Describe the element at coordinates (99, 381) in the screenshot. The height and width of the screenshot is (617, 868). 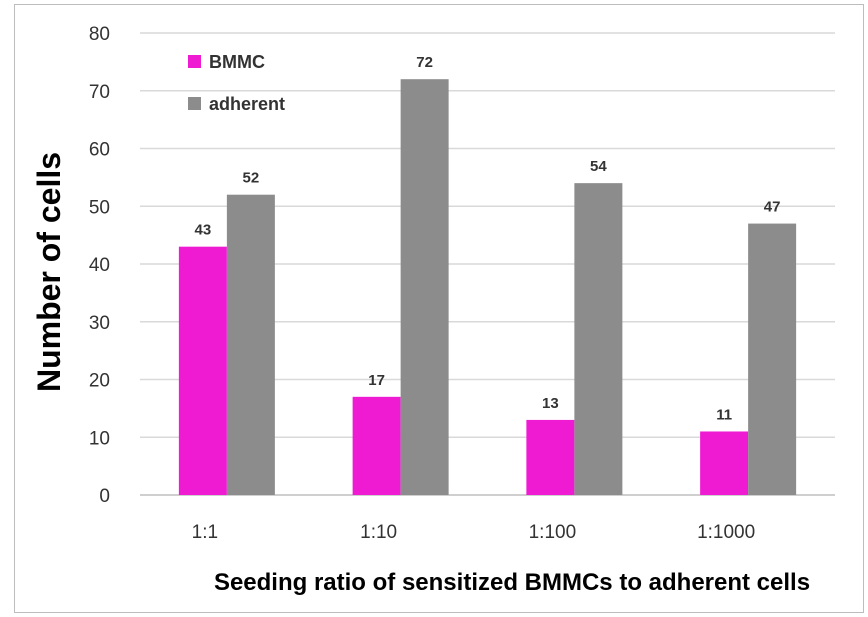
I see `y-tick-label: 20` at that location.